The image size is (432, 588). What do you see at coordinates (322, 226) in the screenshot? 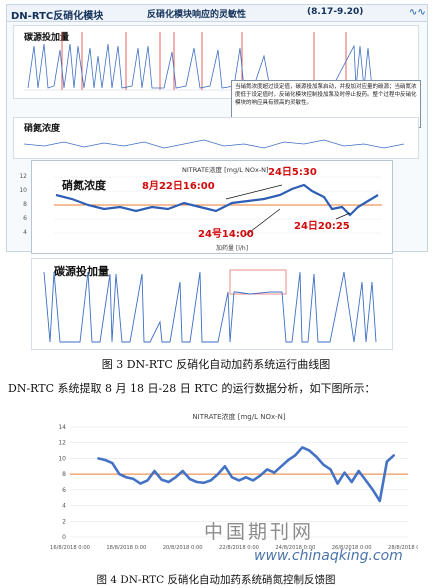
I see `event-label-4: 24日20:25` at bounding box center [322, 226].